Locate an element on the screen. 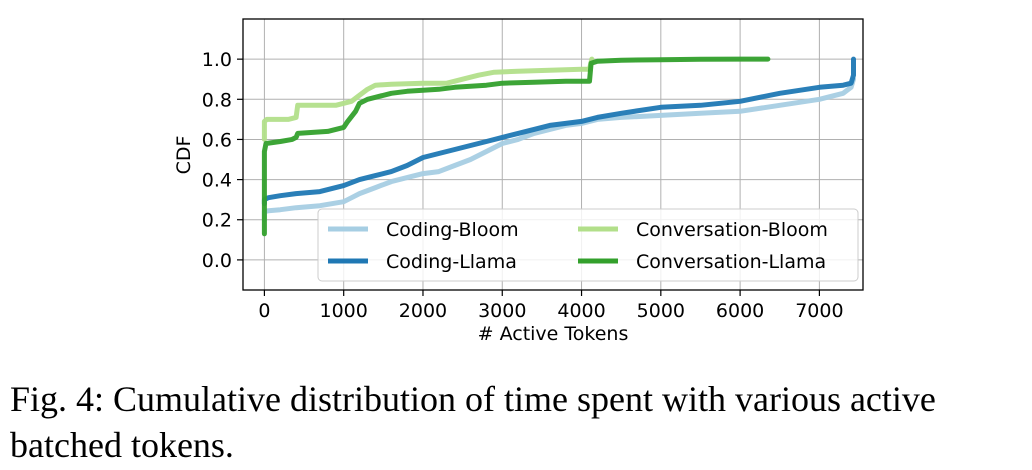  legend-box is located at coordinates (588, 245).